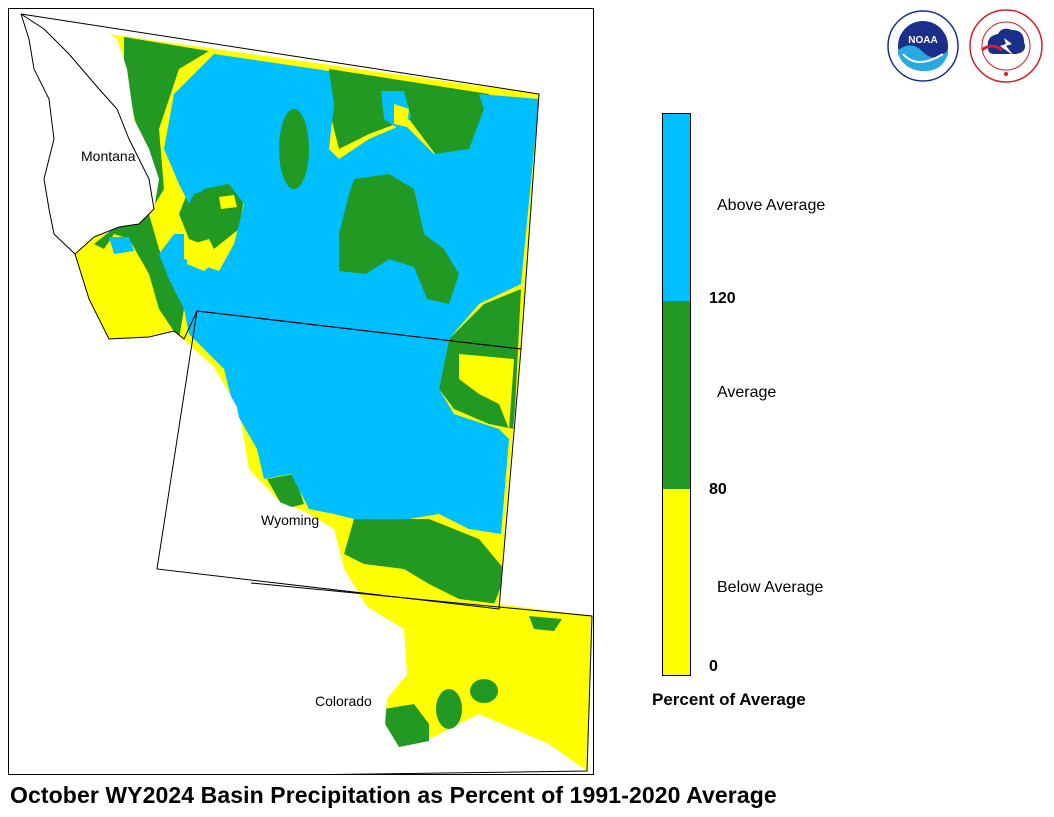 This screenshot has height=817, width=1054. I want to click on legend-label-average: Average, so click(747, 392).